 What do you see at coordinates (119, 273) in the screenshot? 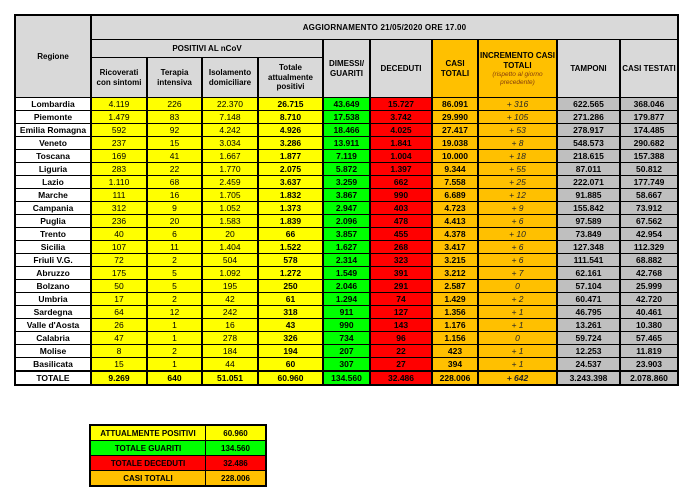
I see `cell-ricoverati: 175` at bounding box center [119, 273].